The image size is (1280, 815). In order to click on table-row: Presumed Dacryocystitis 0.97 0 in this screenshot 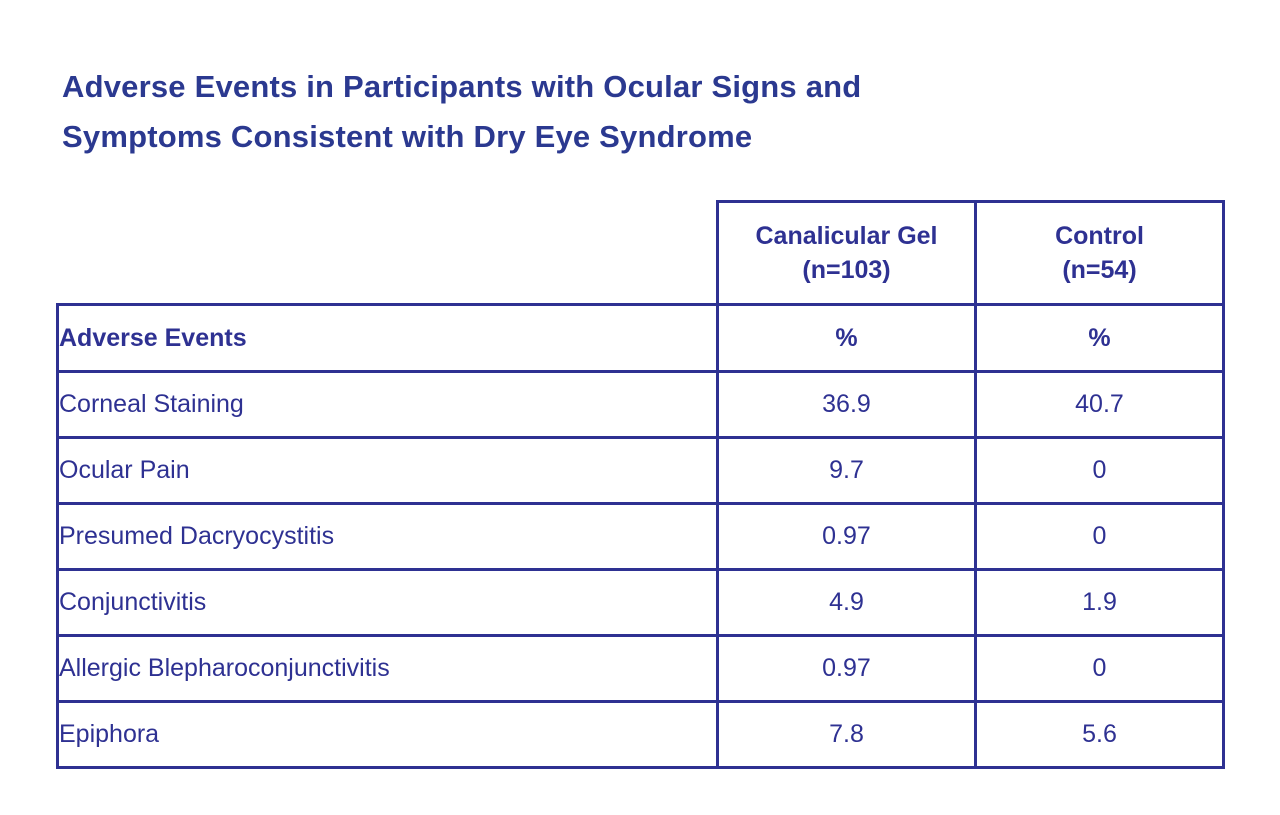, I will do `click(640, 536)`.